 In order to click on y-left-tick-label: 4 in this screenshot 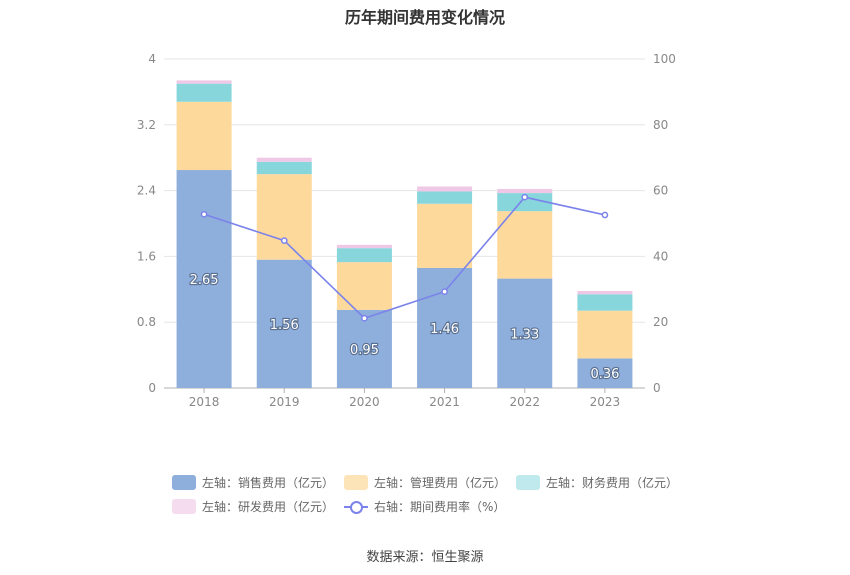, I will do `click(152, 59)`.